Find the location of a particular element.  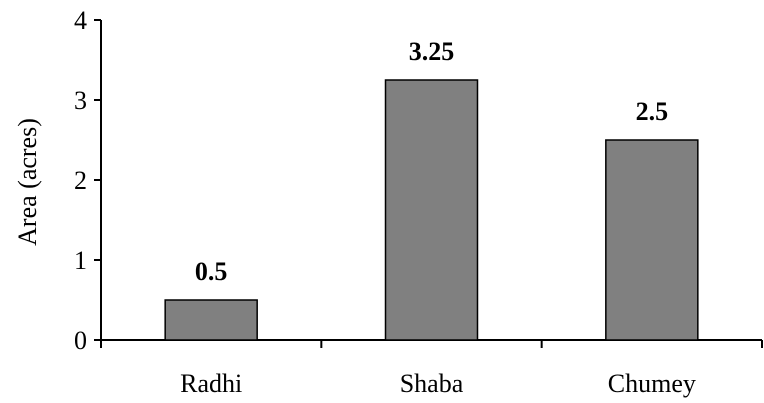

data-label: 0.5 is located at coordinates (211, 271).